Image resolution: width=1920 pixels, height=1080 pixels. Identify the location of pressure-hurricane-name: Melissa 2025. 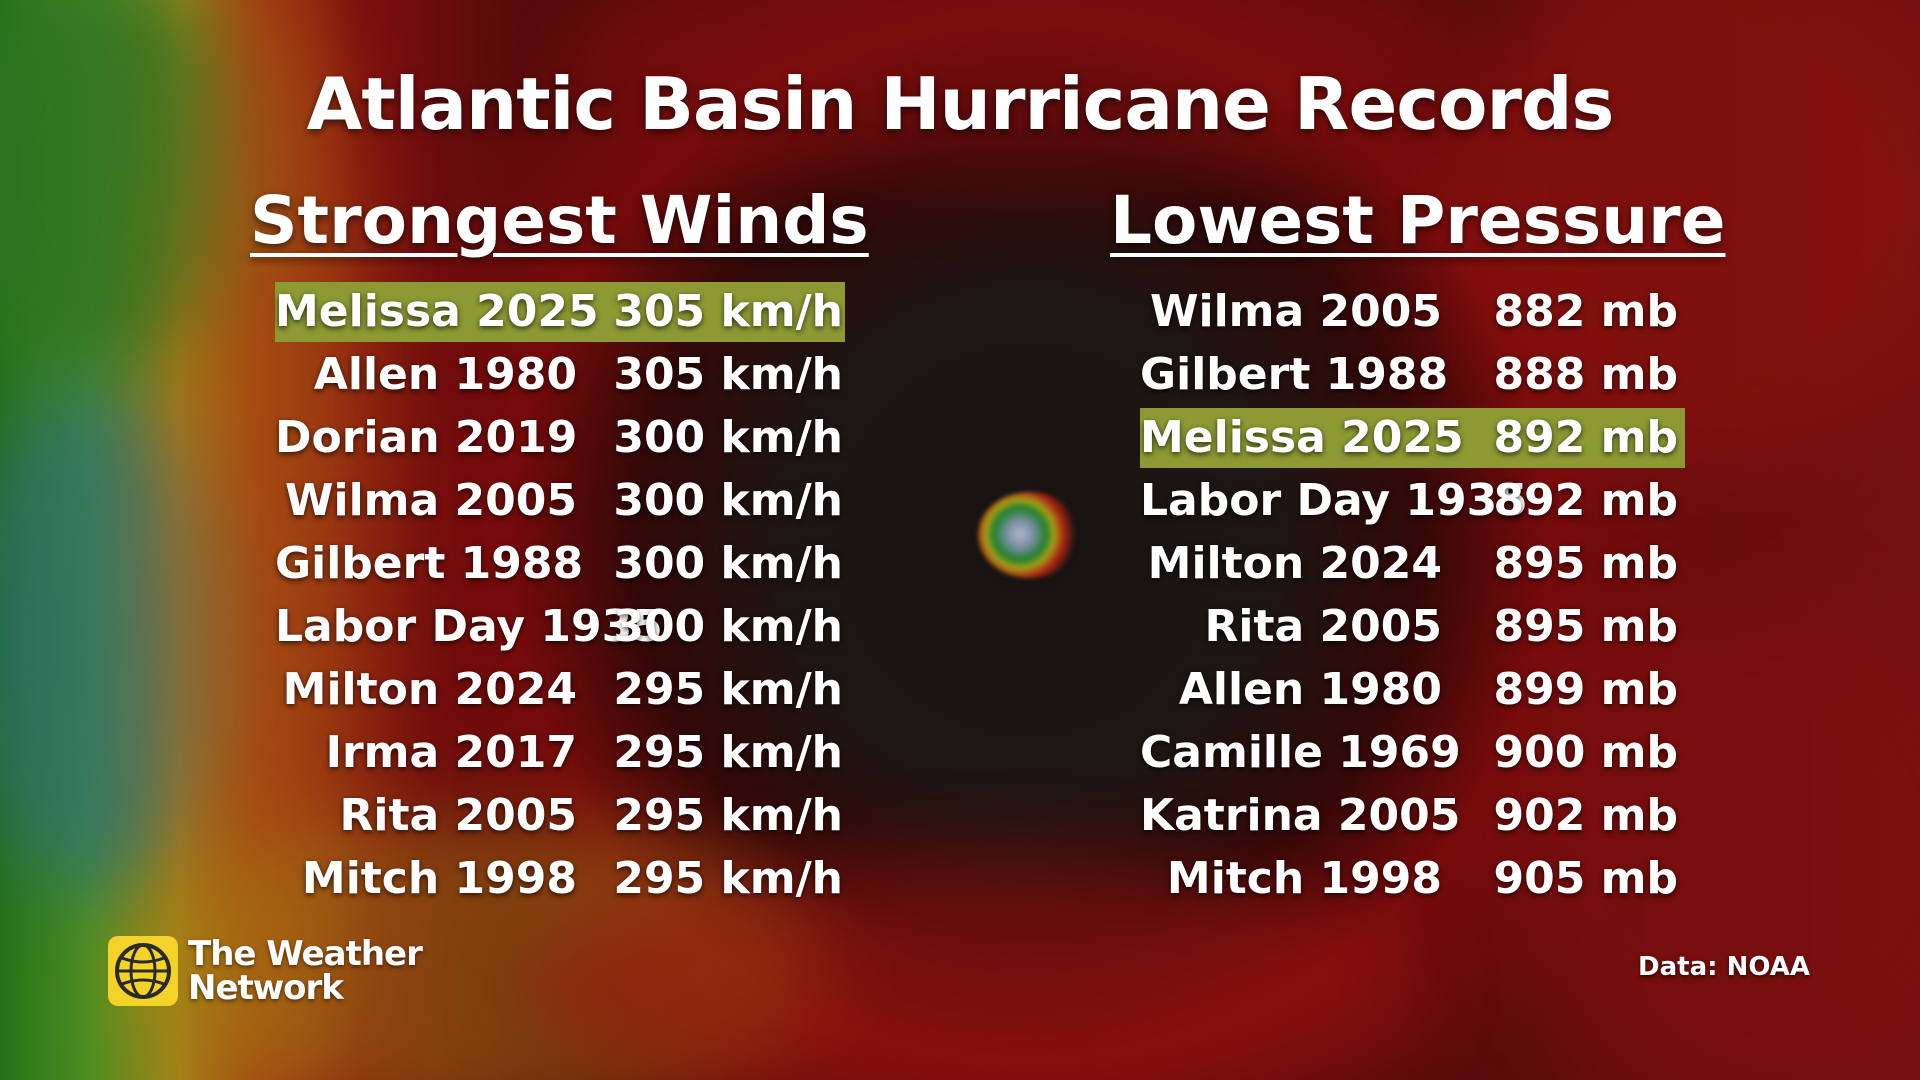
(1302, 437).